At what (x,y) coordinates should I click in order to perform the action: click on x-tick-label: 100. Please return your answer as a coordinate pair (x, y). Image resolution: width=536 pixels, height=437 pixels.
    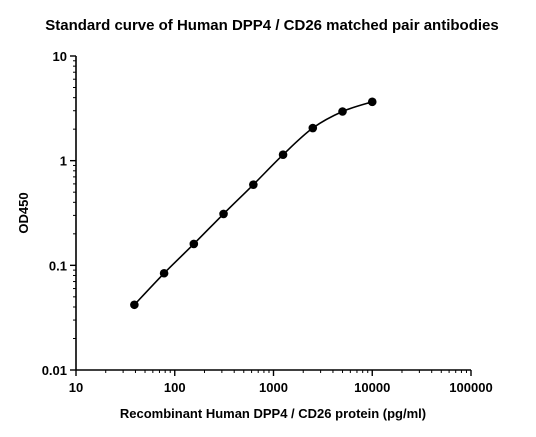
    Looking at the image, I should click on (175, 387).